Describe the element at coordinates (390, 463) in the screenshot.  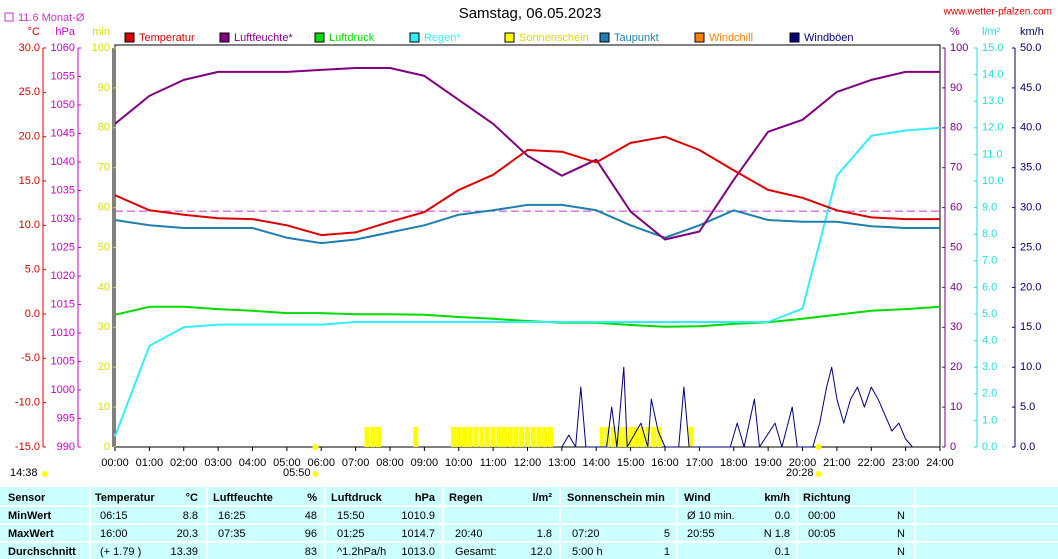
I see `x-tick-label: 08:00` at that location.